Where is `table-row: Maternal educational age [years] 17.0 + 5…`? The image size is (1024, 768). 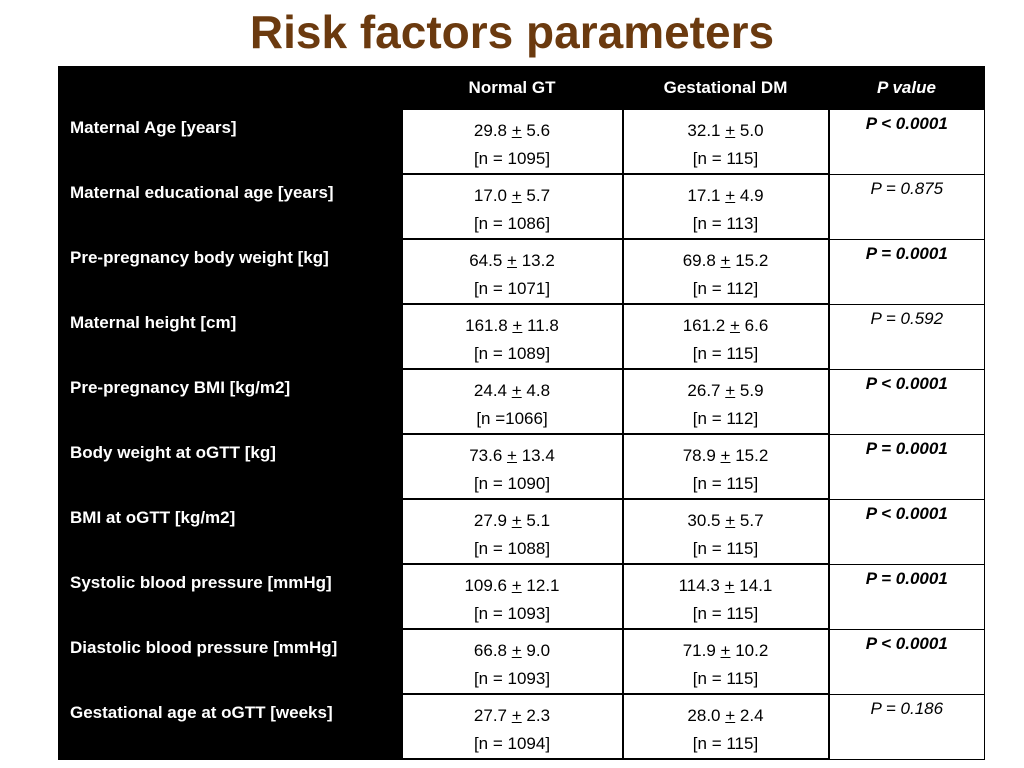 table-row: Maternal educational age [years] 17.0 + 5… is located at coordinates (521, 206).